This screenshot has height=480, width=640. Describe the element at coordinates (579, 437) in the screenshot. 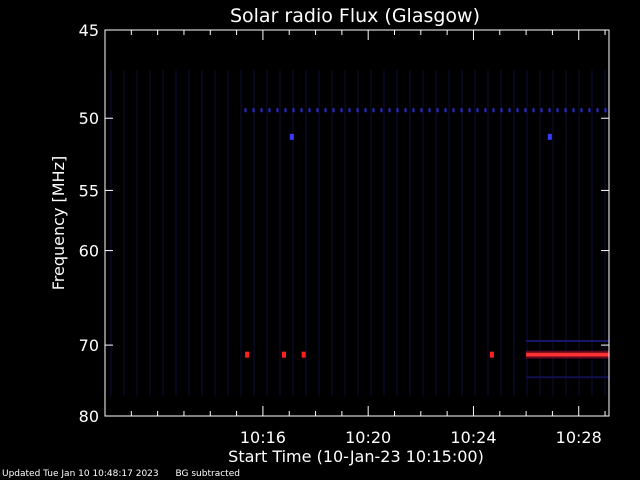

I see `x-tick-label: 10:28` at that location.